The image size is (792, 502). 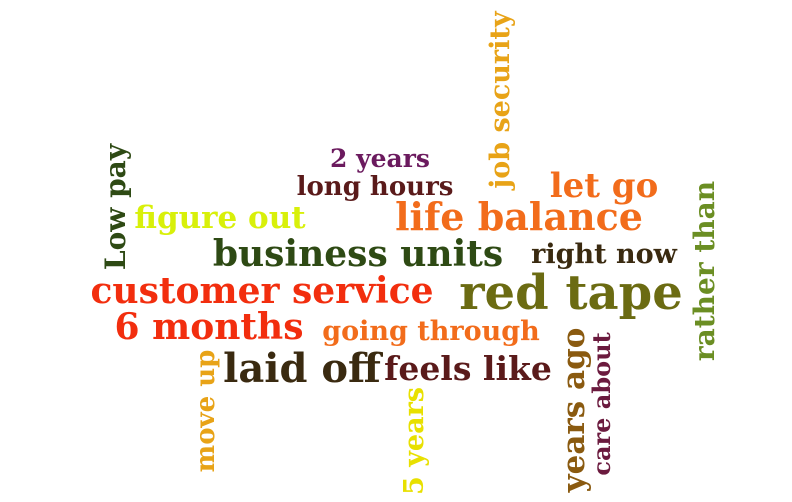 I want to click on word-customer-service: customer service, so click(x=261, y=291).